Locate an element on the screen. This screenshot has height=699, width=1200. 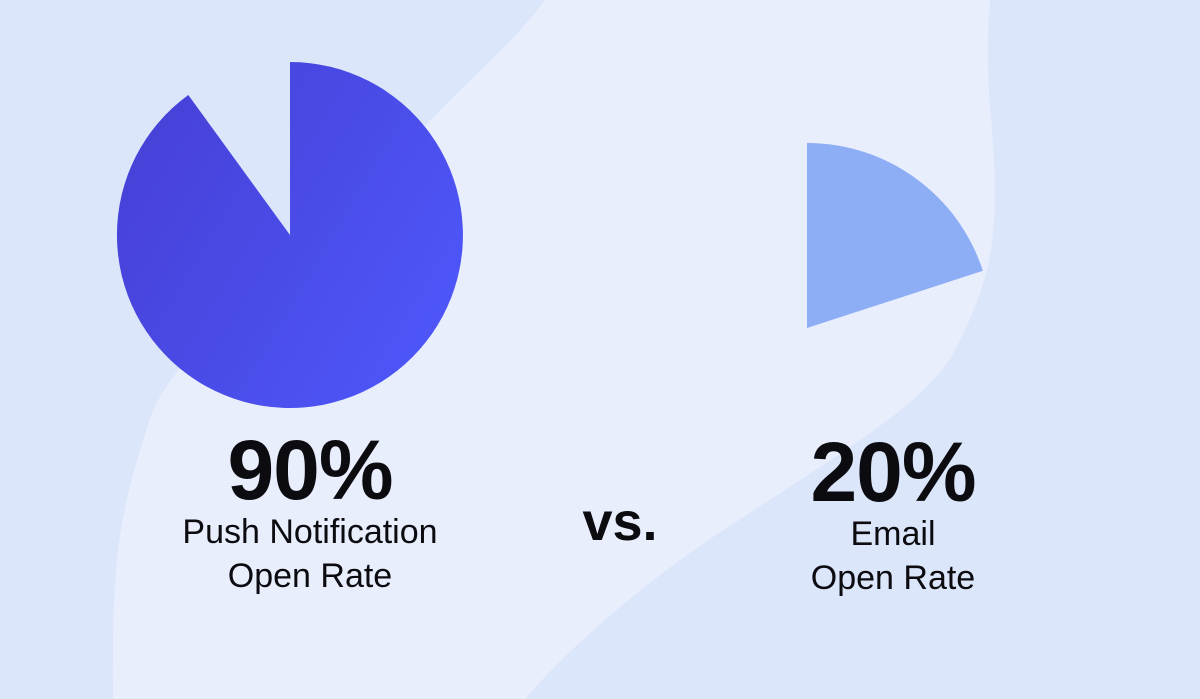
email-pie-slice is located at coordinates (895, 235).